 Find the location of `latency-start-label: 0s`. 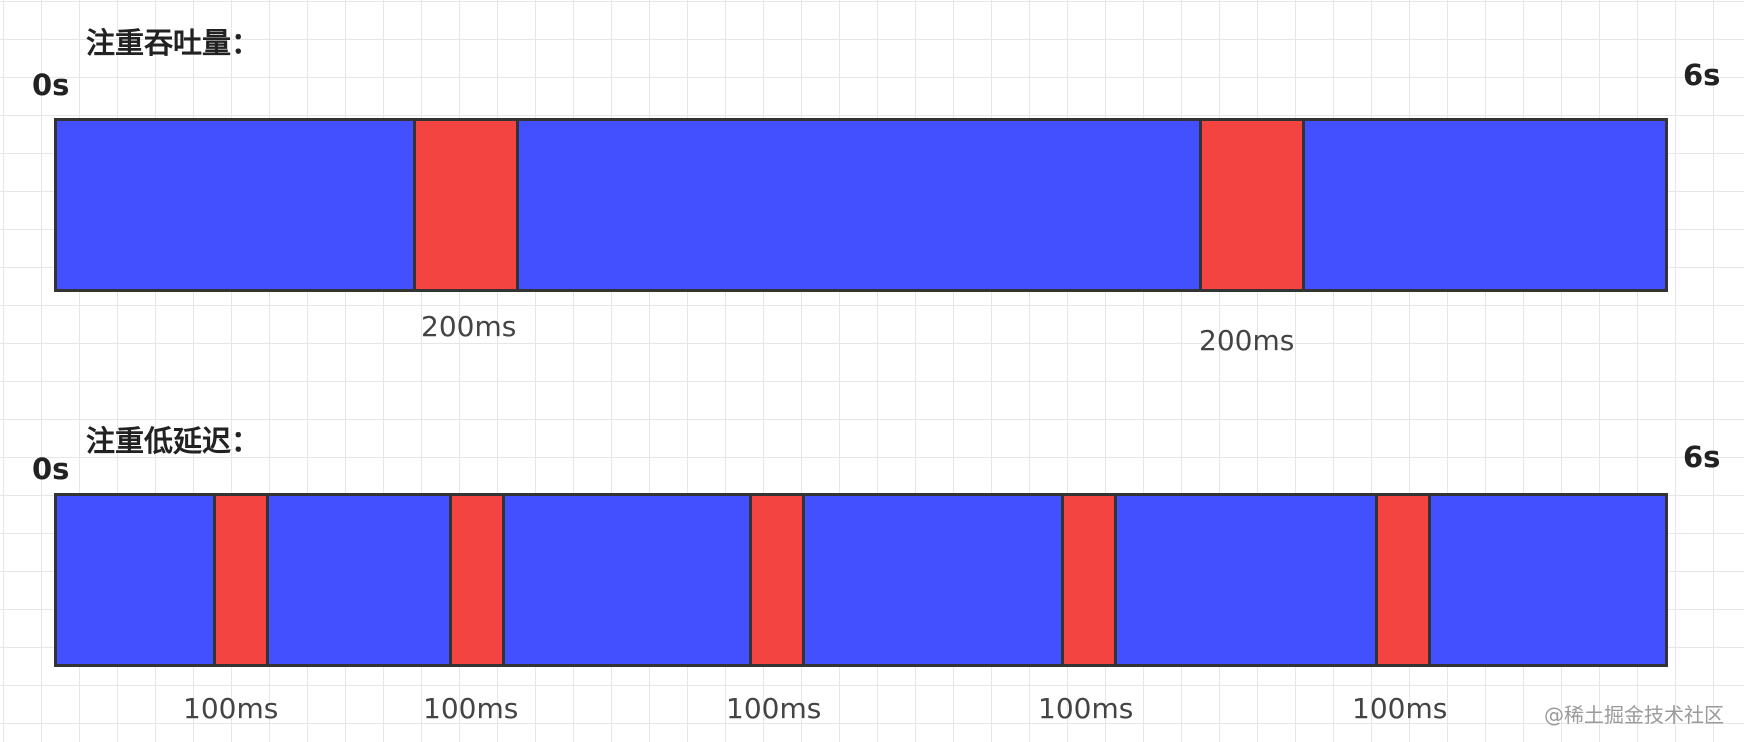

latency-start-label: 0s is located at coordinates (51, 469).